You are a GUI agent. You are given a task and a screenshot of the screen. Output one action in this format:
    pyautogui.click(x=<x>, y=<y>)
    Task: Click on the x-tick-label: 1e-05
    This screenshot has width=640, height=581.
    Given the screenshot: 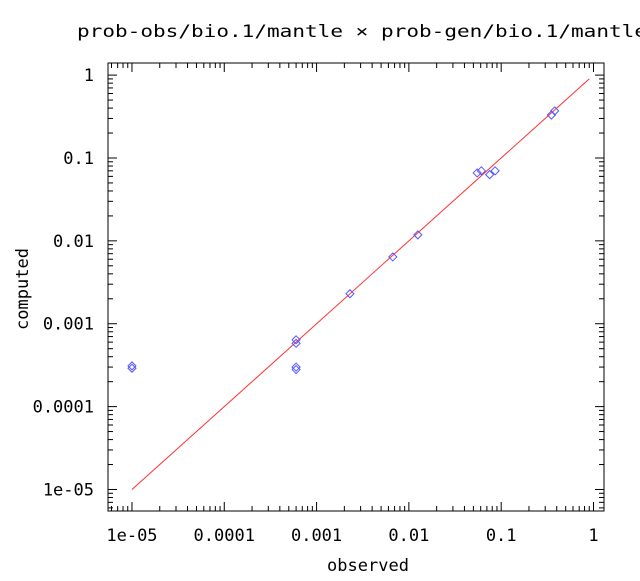 What is the action you would take?
    pyautogui.click(x=131, y=536)
    